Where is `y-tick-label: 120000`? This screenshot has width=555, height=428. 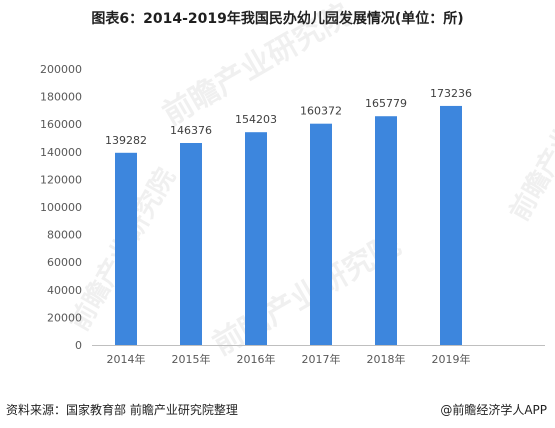
y-tick-label: 120000 is located at coordinates (61, 179).